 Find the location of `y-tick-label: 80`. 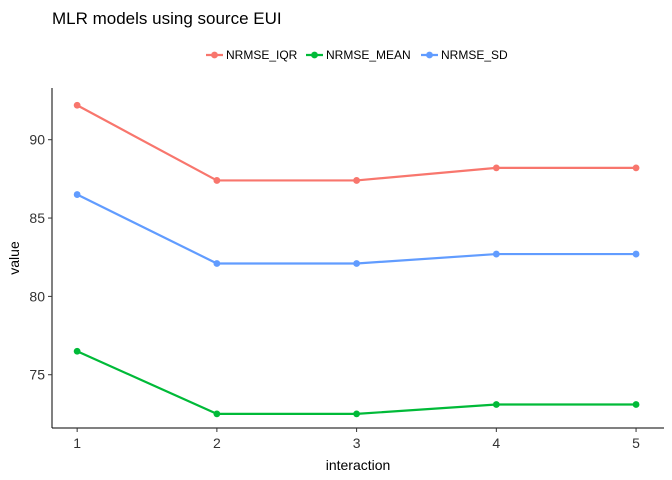

y-tick-label: 80 is located at coordinates (37, 296).